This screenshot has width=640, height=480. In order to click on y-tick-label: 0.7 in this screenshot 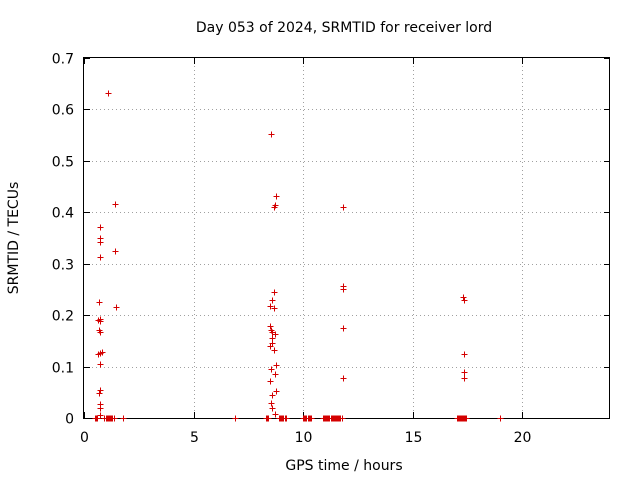, I will do `click(63, 60)`.